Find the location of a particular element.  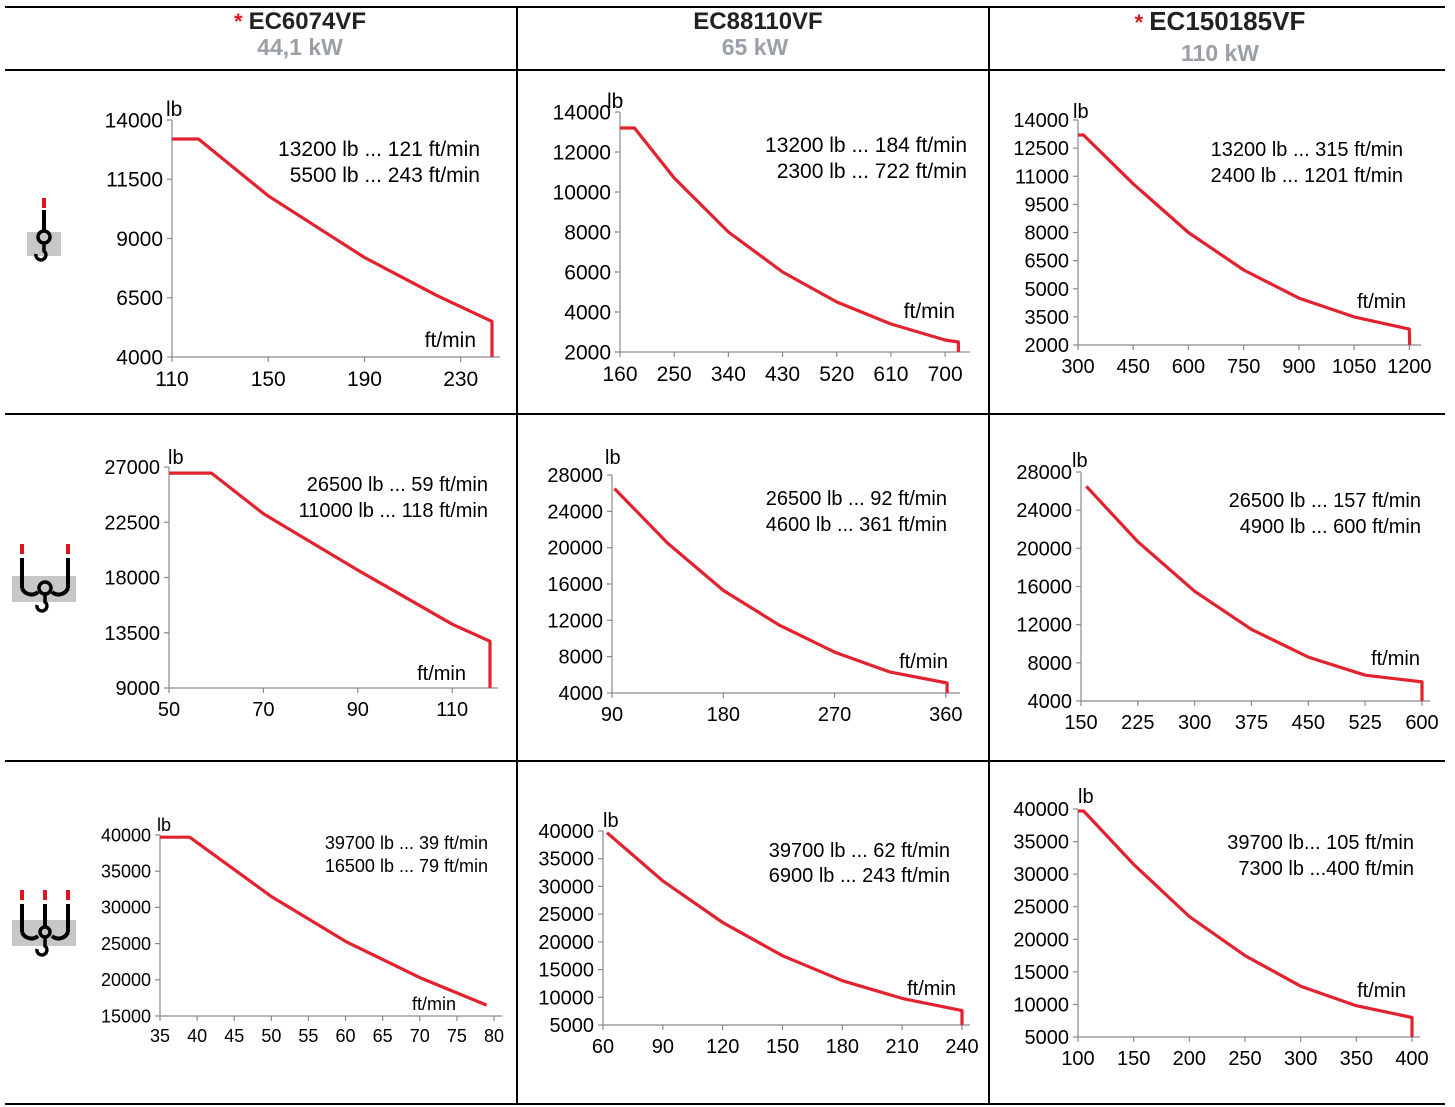

column-header-1: * EC6074VF 44,1 kW is located at coordinates (300, 34).